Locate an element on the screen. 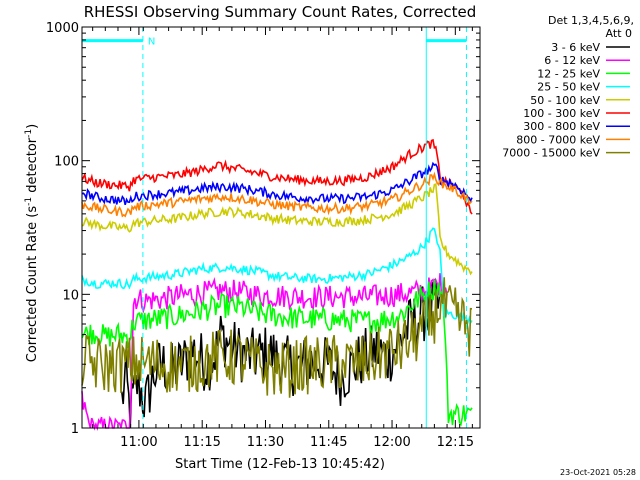 Image resolution: width=640 pixels, height=480 pixels. legend-label-4: 25 - 50 keV is located at coordinates (568, 87).